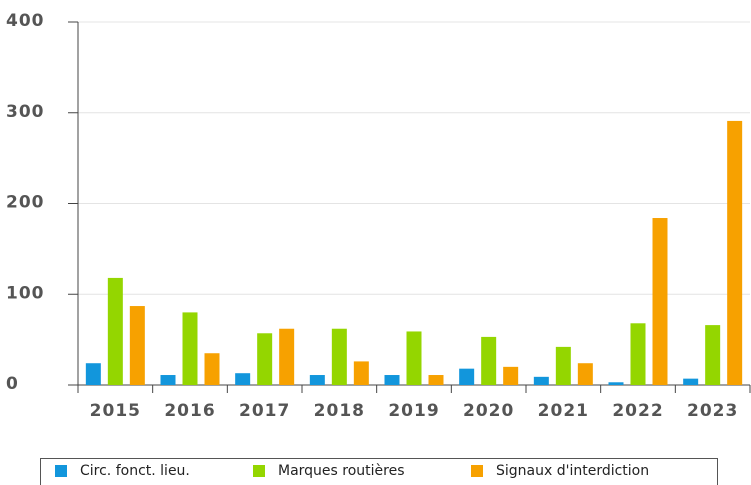 The height and width of the screenshot is (485, 751). I want to click on y-tick-label: 200, so click(25, 203).